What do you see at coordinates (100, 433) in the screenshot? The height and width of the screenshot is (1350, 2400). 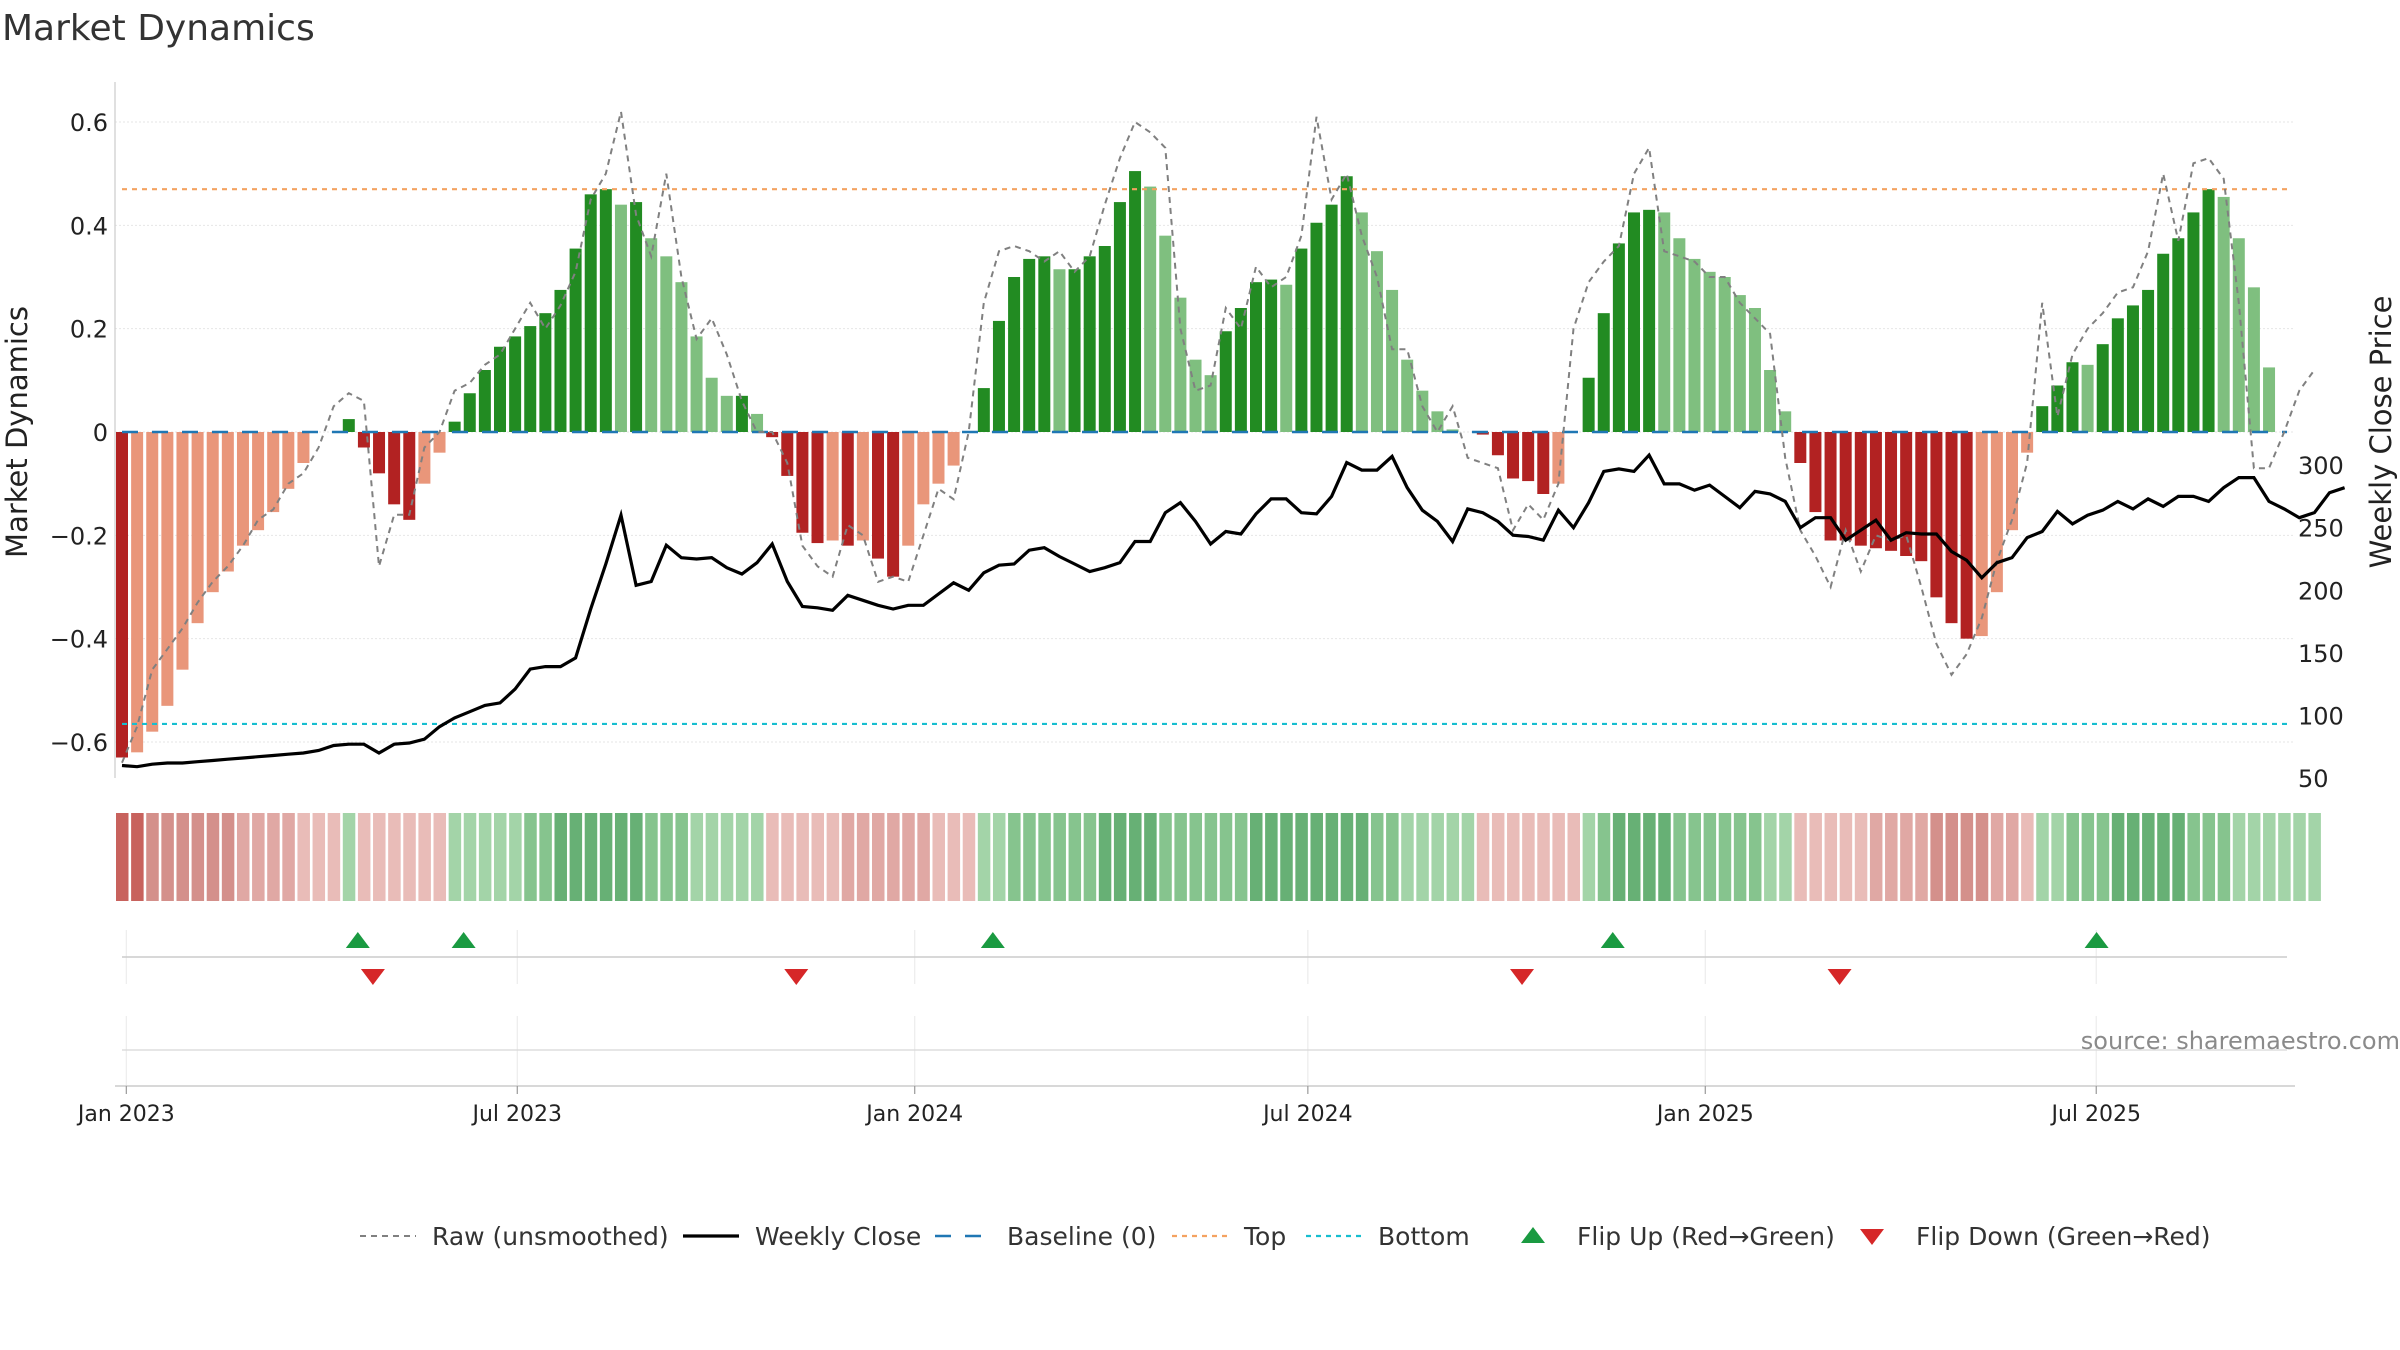 I see `left-tick-label: 0` at bounding box center [100, 433].